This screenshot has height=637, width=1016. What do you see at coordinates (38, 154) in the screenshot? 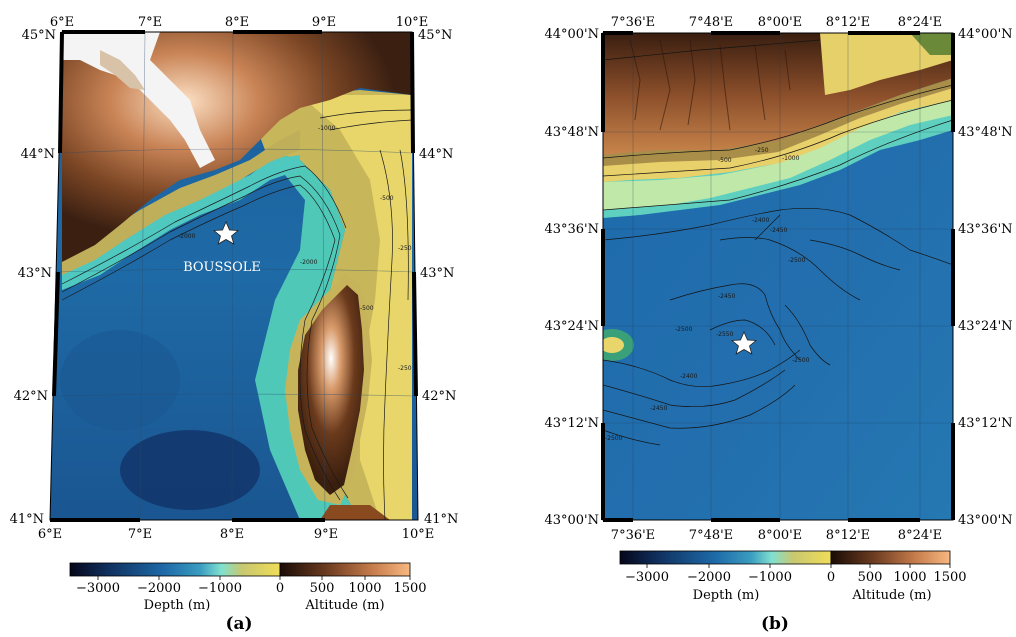
I see `lat-label-left: 44°N` at bounding box center [38, 154].